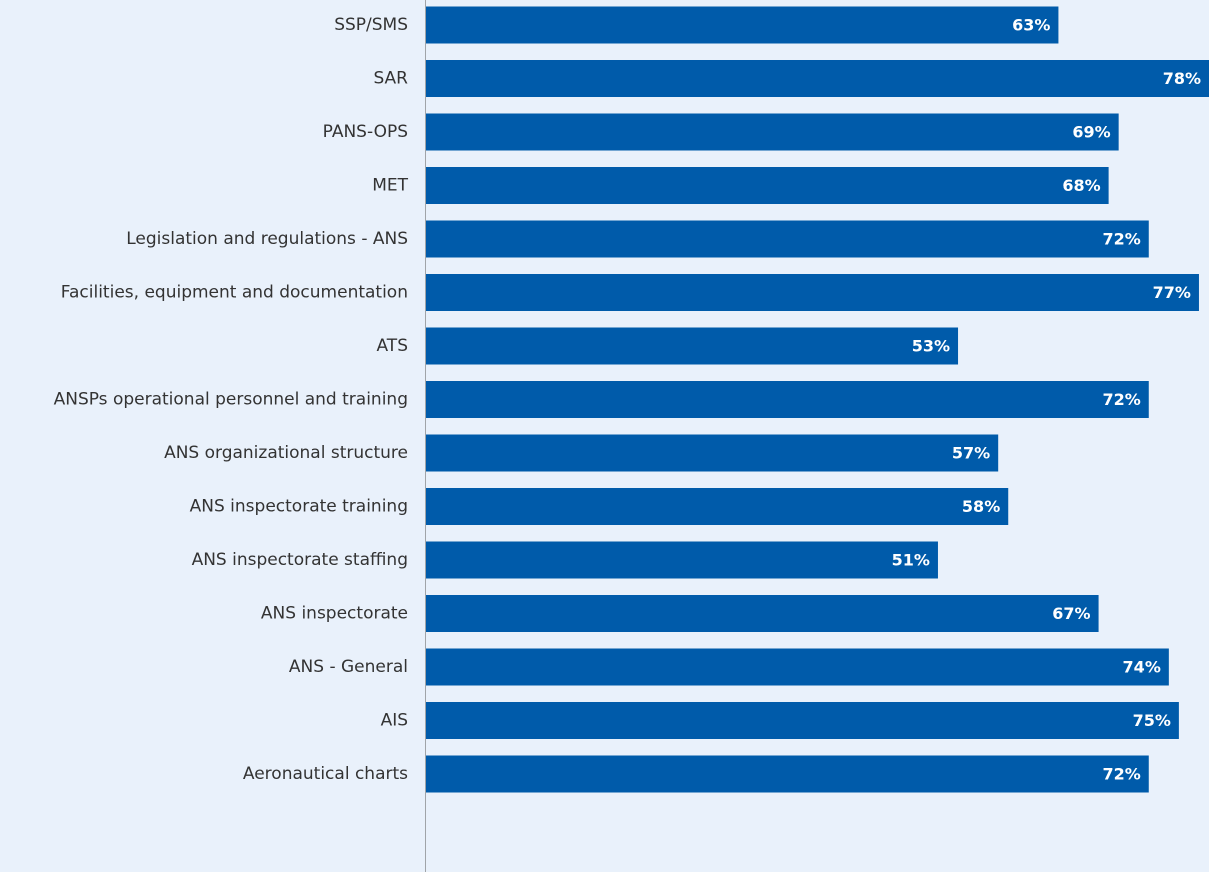 The image size is (1209, 872). I want to click on value-label: 74%, so click(1142, 667).